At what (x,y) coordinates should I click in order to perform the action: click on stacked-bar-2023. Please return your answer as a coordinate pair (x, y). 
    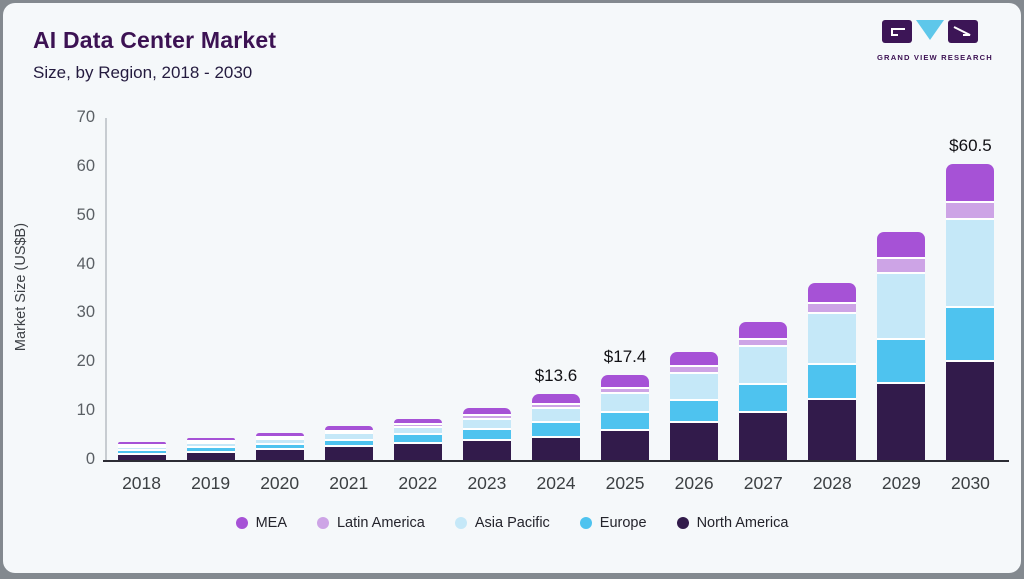
    Looking at the image, I should click on (486, 433).